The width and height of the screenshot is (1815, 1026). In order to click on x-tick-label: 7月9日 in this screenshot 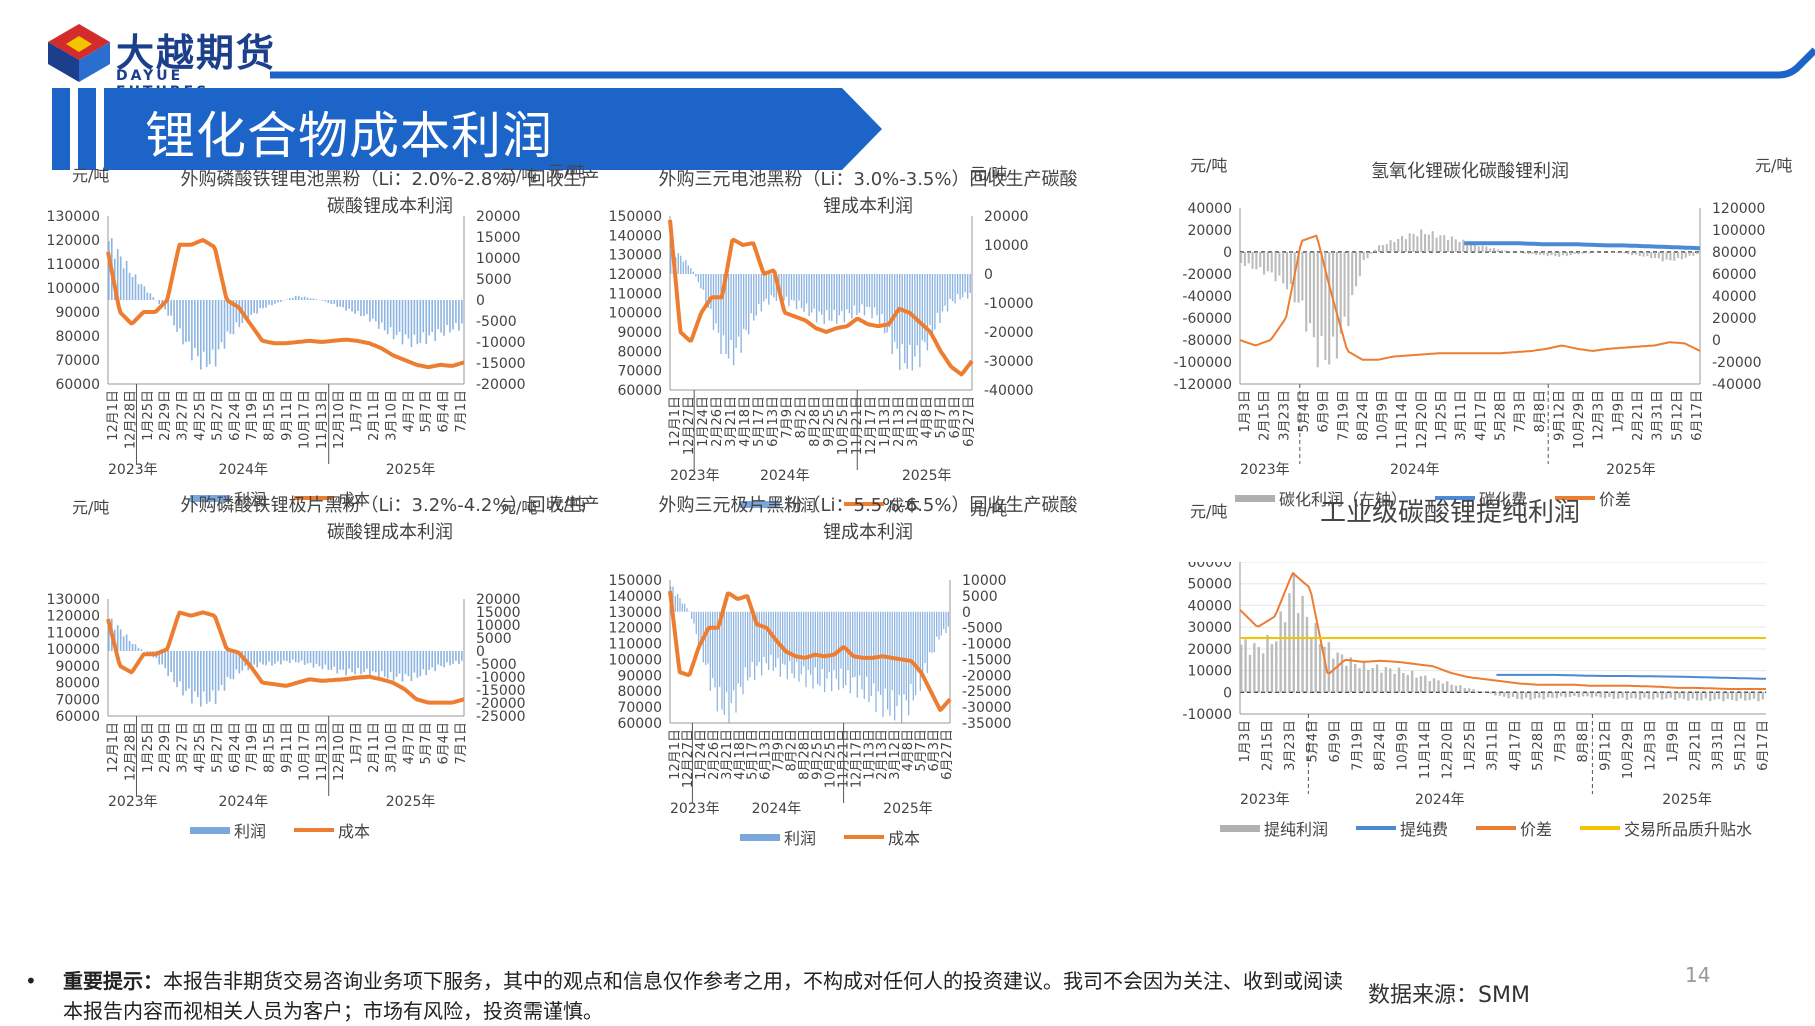, I will do `click(787, 417)`.